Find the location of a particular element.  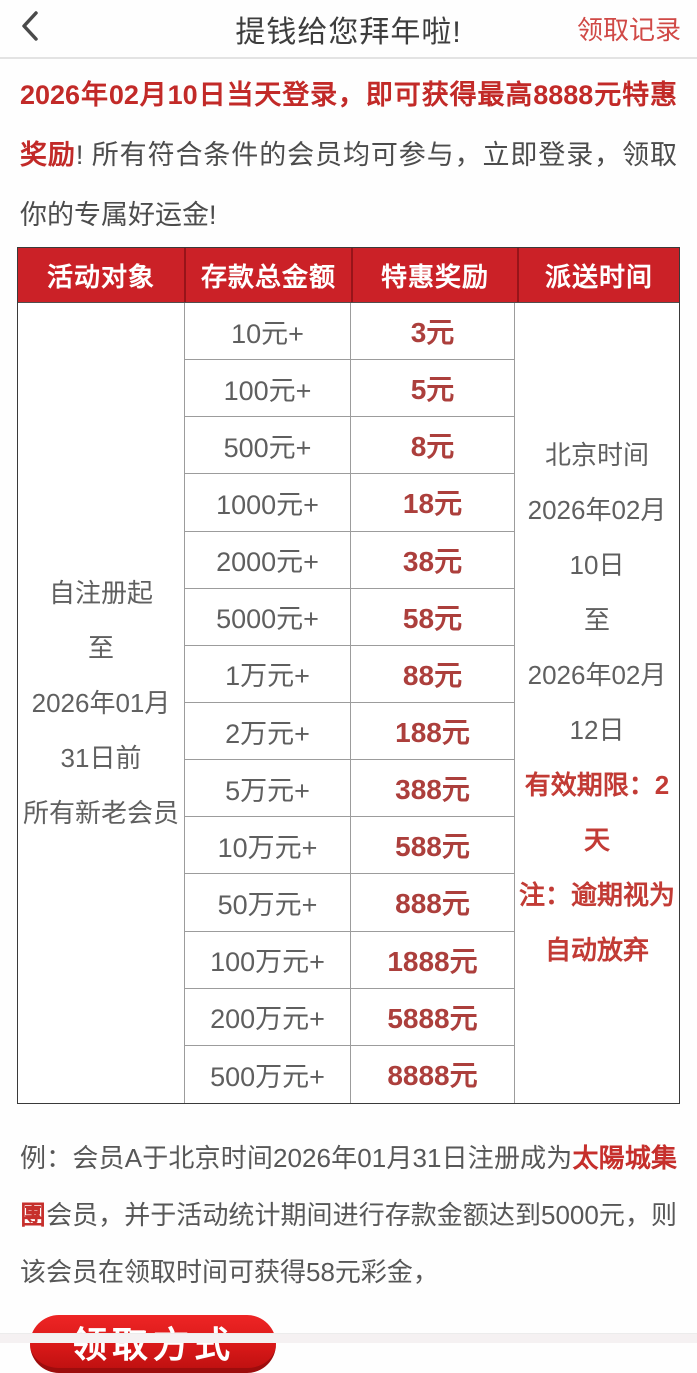

table-row: 5万元+ 388元 is located at coordinates (350, 789).